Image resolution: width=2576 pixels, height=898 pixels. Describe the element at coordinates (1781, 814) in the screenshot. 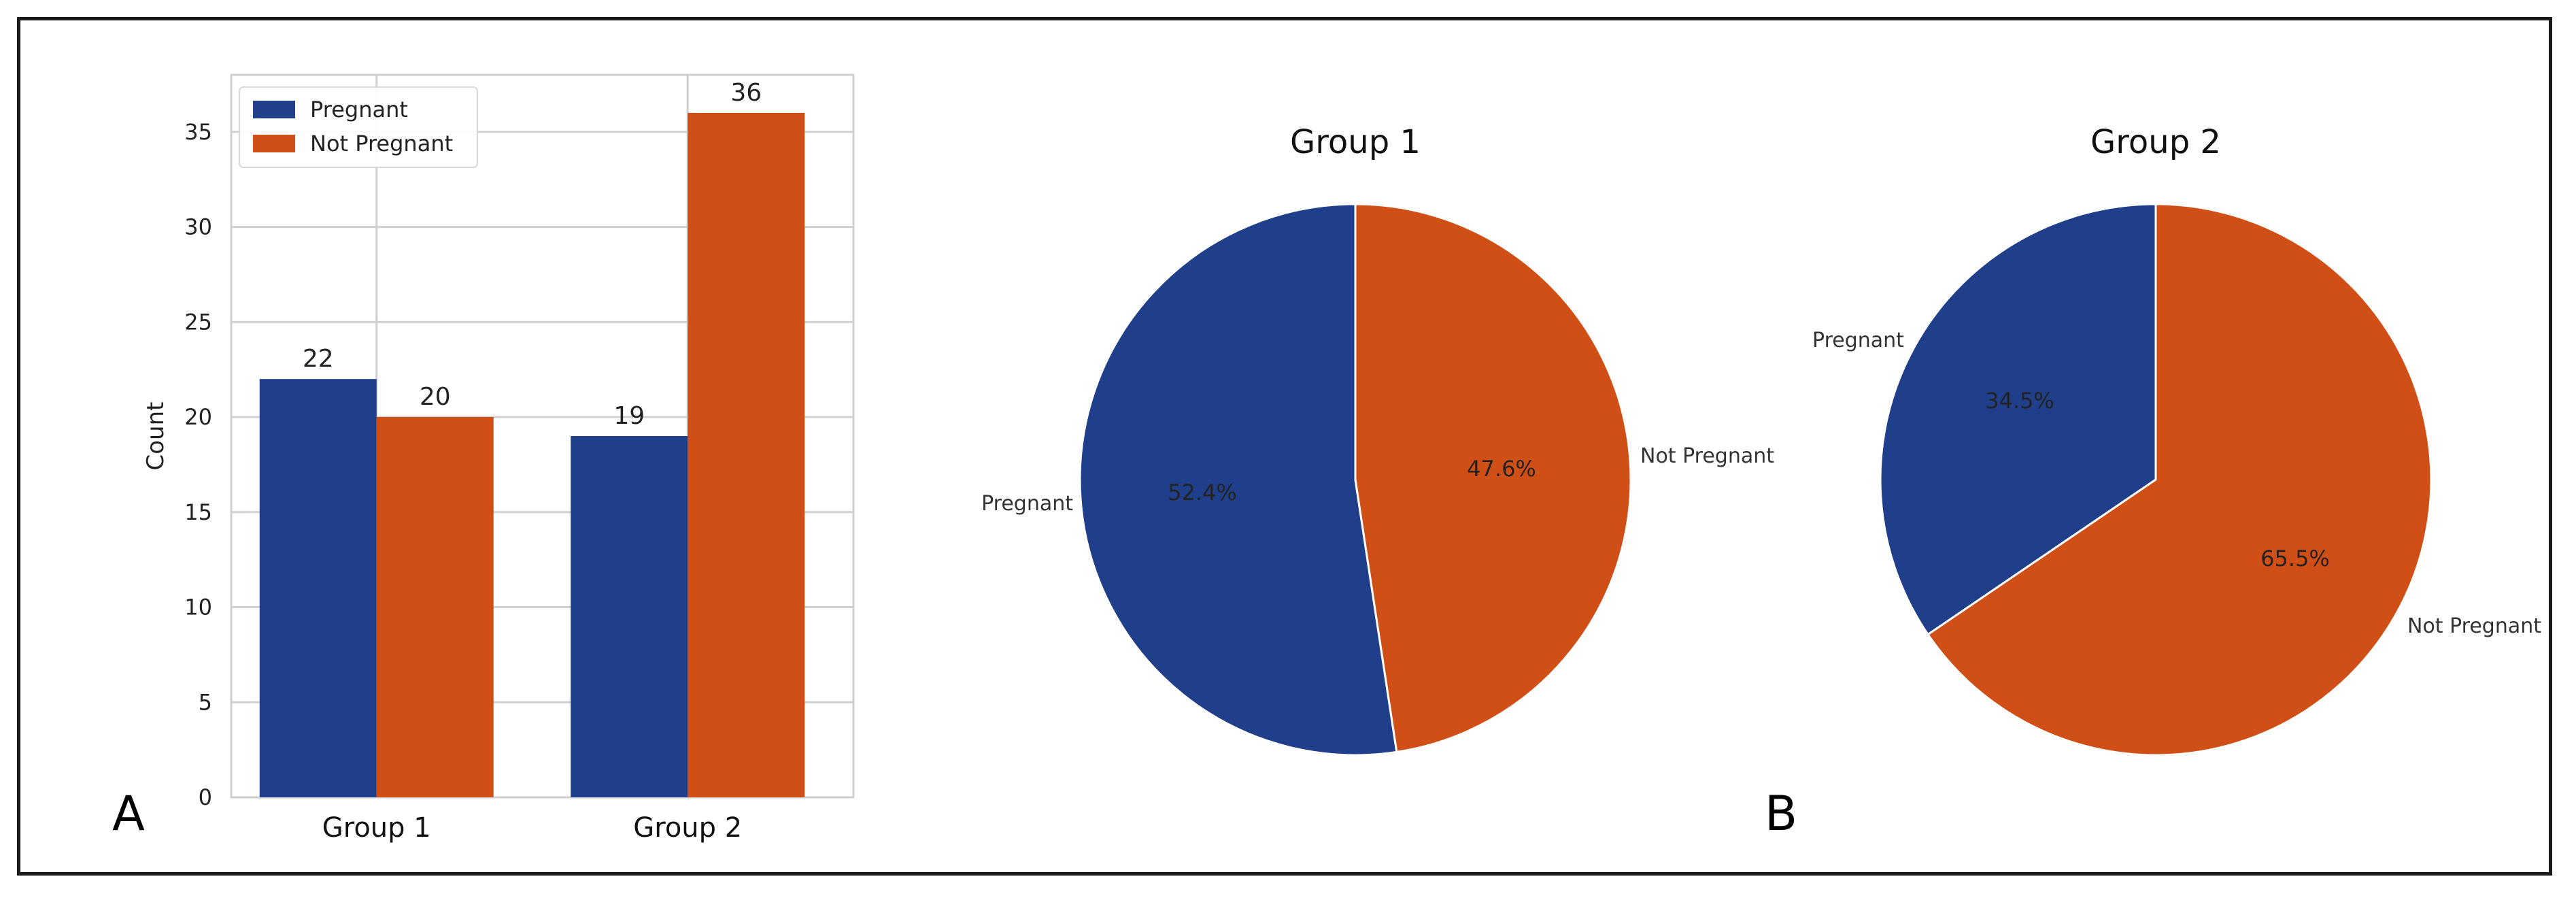

I see `panel-label-b: B` at that location.